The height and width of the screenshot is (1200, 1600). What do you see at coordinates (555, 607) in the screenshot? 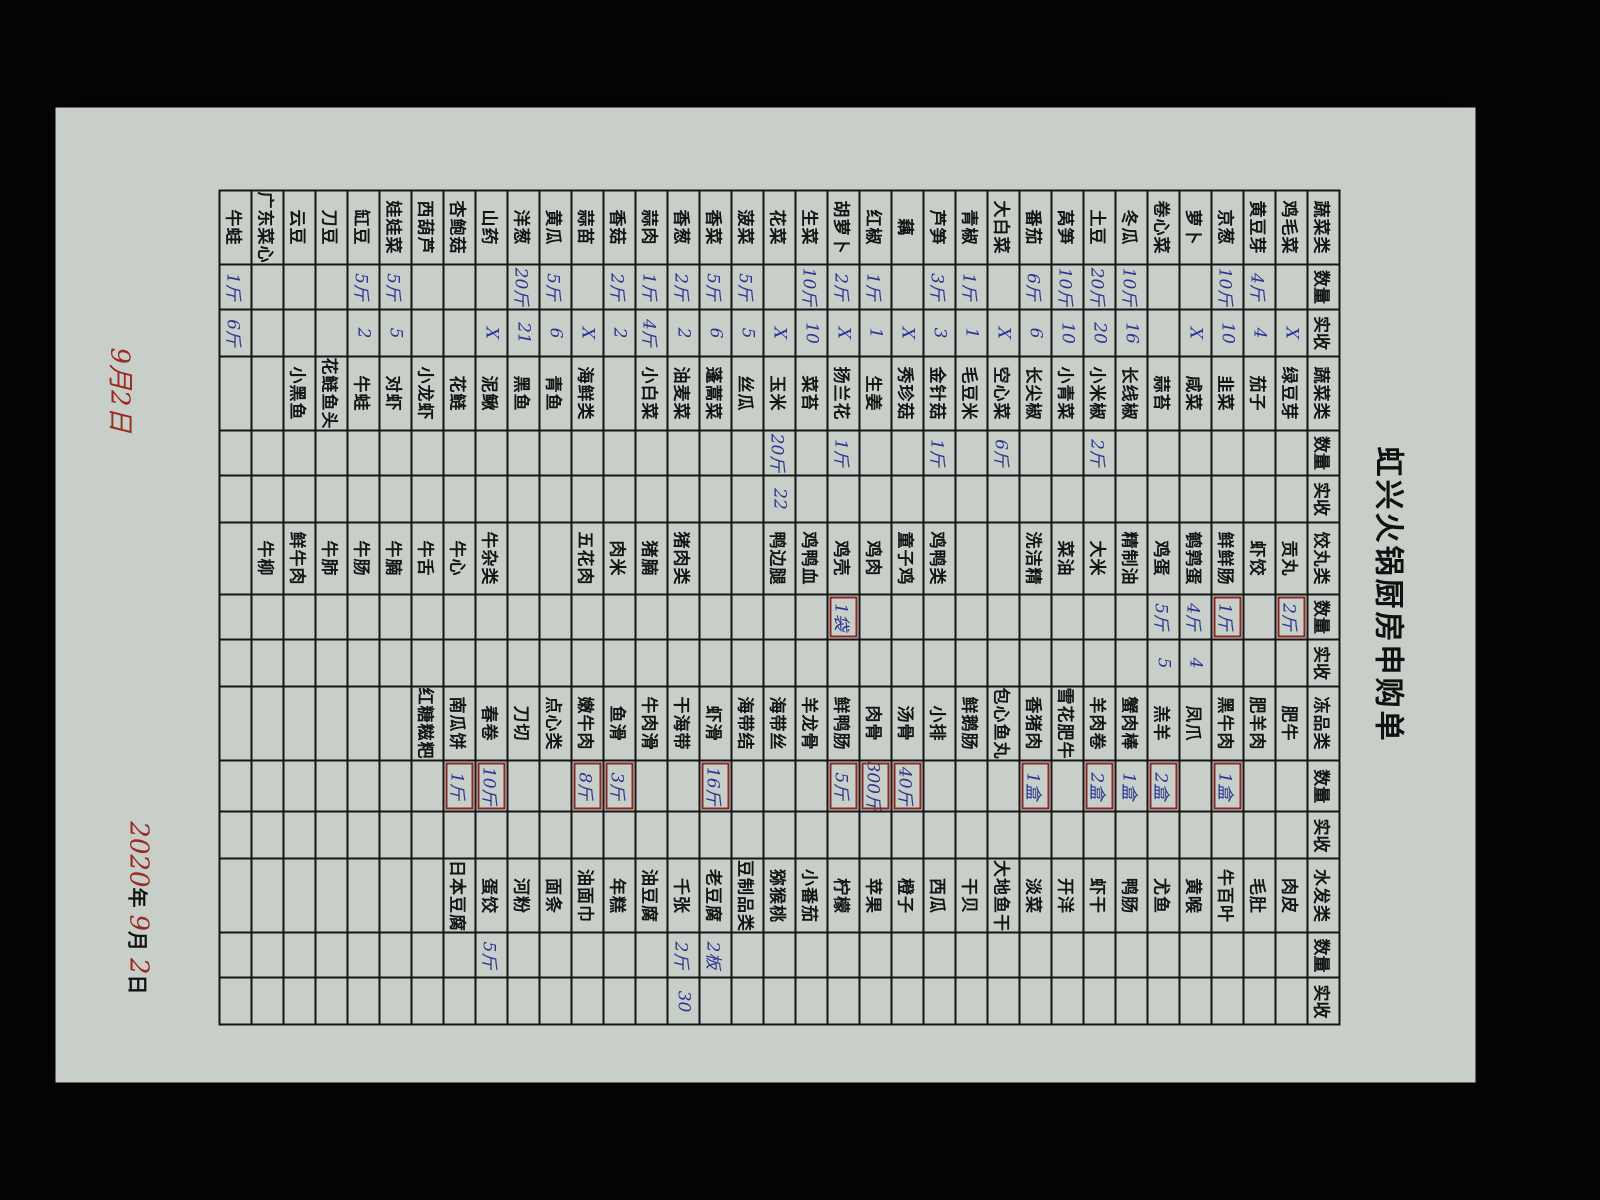
I see `table-row: 黄瓜 5斤 6 青鱼 点心类 面条` at bounding box center [555, 607].